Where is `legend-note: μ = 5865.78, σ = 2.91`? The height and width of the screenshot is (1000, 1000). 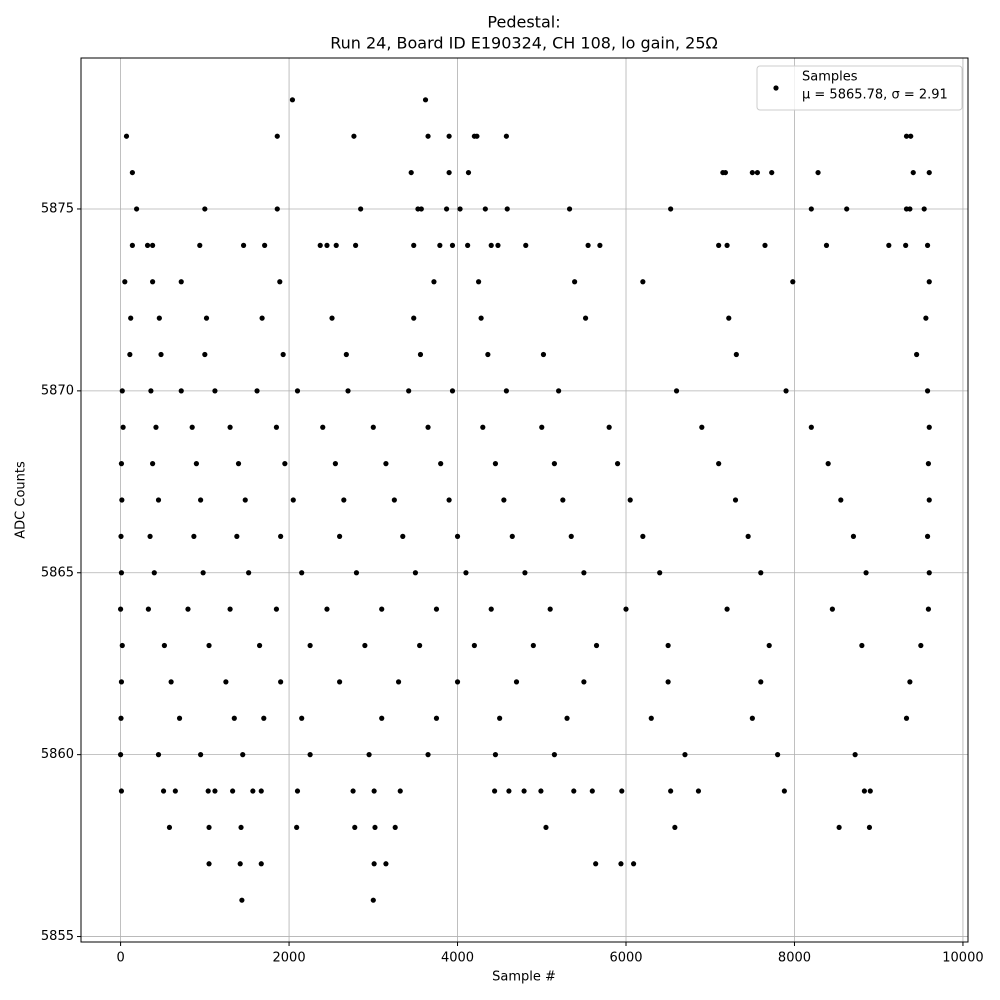 legend-note: μ = 5865.78, σ = 2.91 is located at coordinates (875, 95).